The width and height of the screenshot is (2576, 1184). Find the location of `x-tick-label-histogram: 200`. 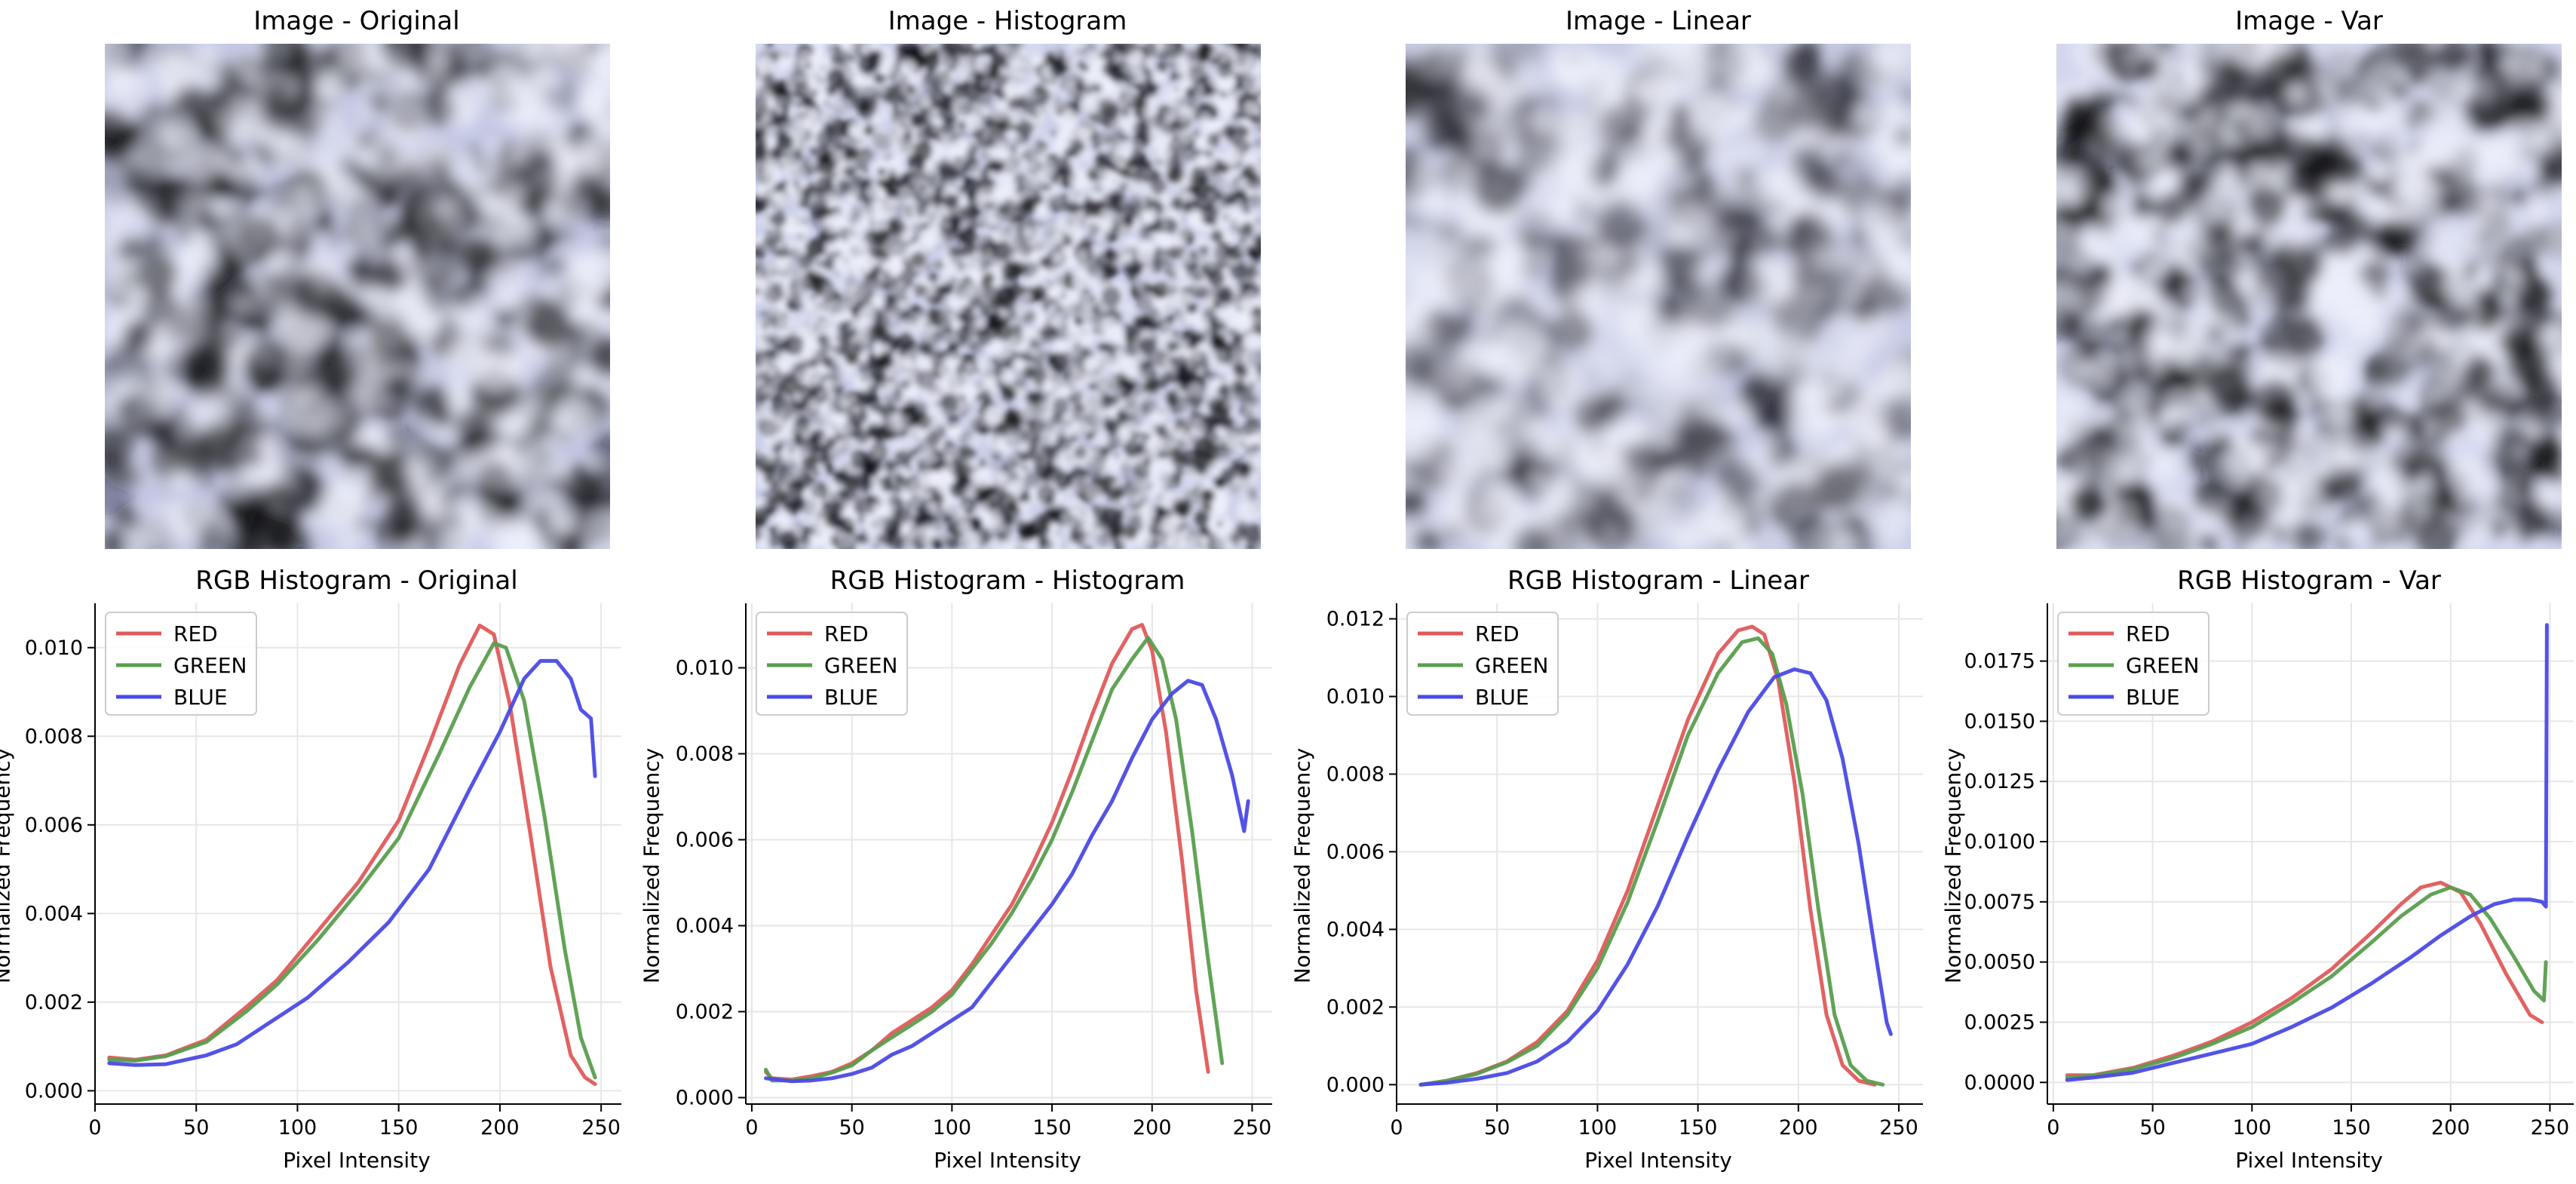

x-tick-label-histogram: 200 is located at coordinates (1152, 1128).